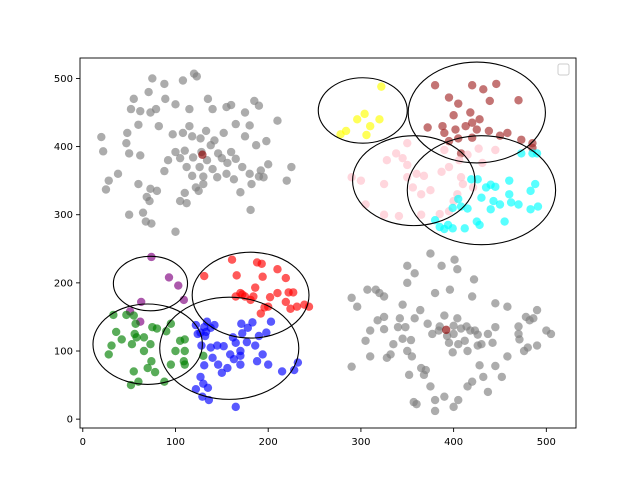 This screenshot has height=480, width=640. I want to click on y-tick-label: 300, so click(63, 215).